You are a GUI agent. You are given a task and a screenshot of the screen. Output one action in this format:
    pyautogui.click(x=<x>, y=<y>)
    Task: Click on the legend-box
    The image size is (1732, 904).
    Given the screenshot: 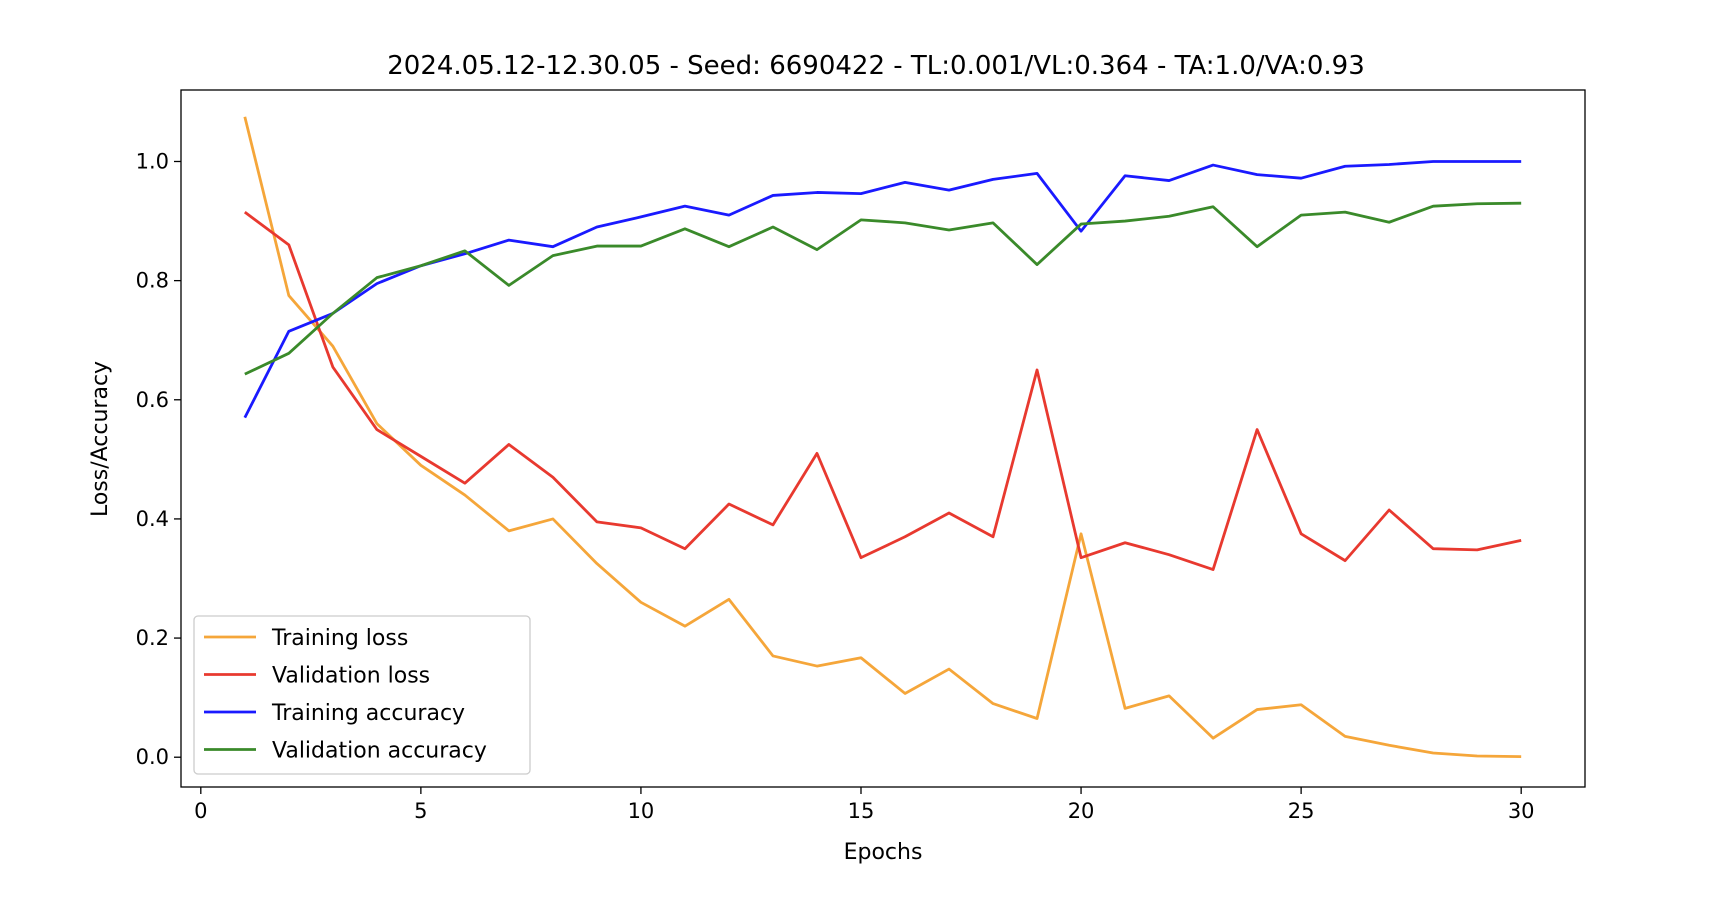 What is the action you would take?
    pyautogui.click(x=362, y=695)
    